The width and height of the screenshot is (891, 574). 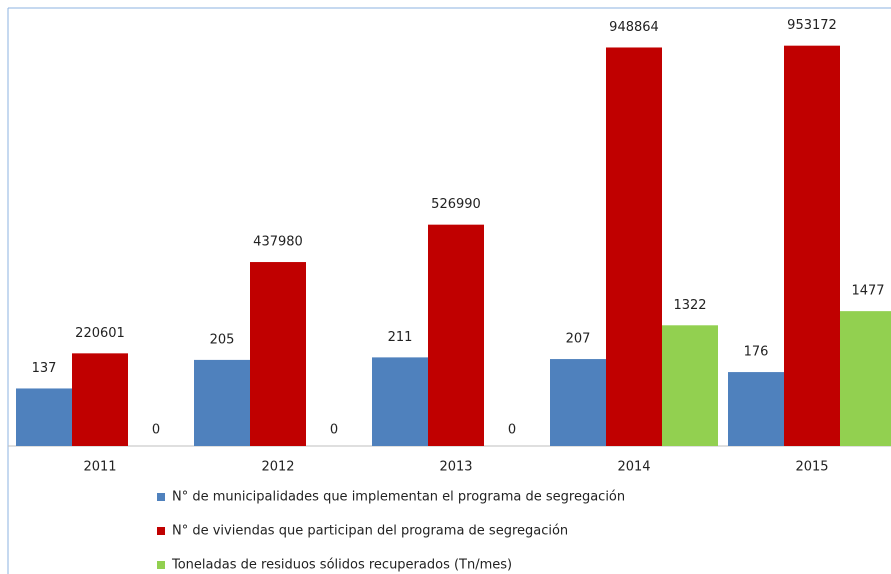 What do you see at coordinates (689, 305) in the screenshot?
I see `data-label: 1322` at bounding box center [689, 305].